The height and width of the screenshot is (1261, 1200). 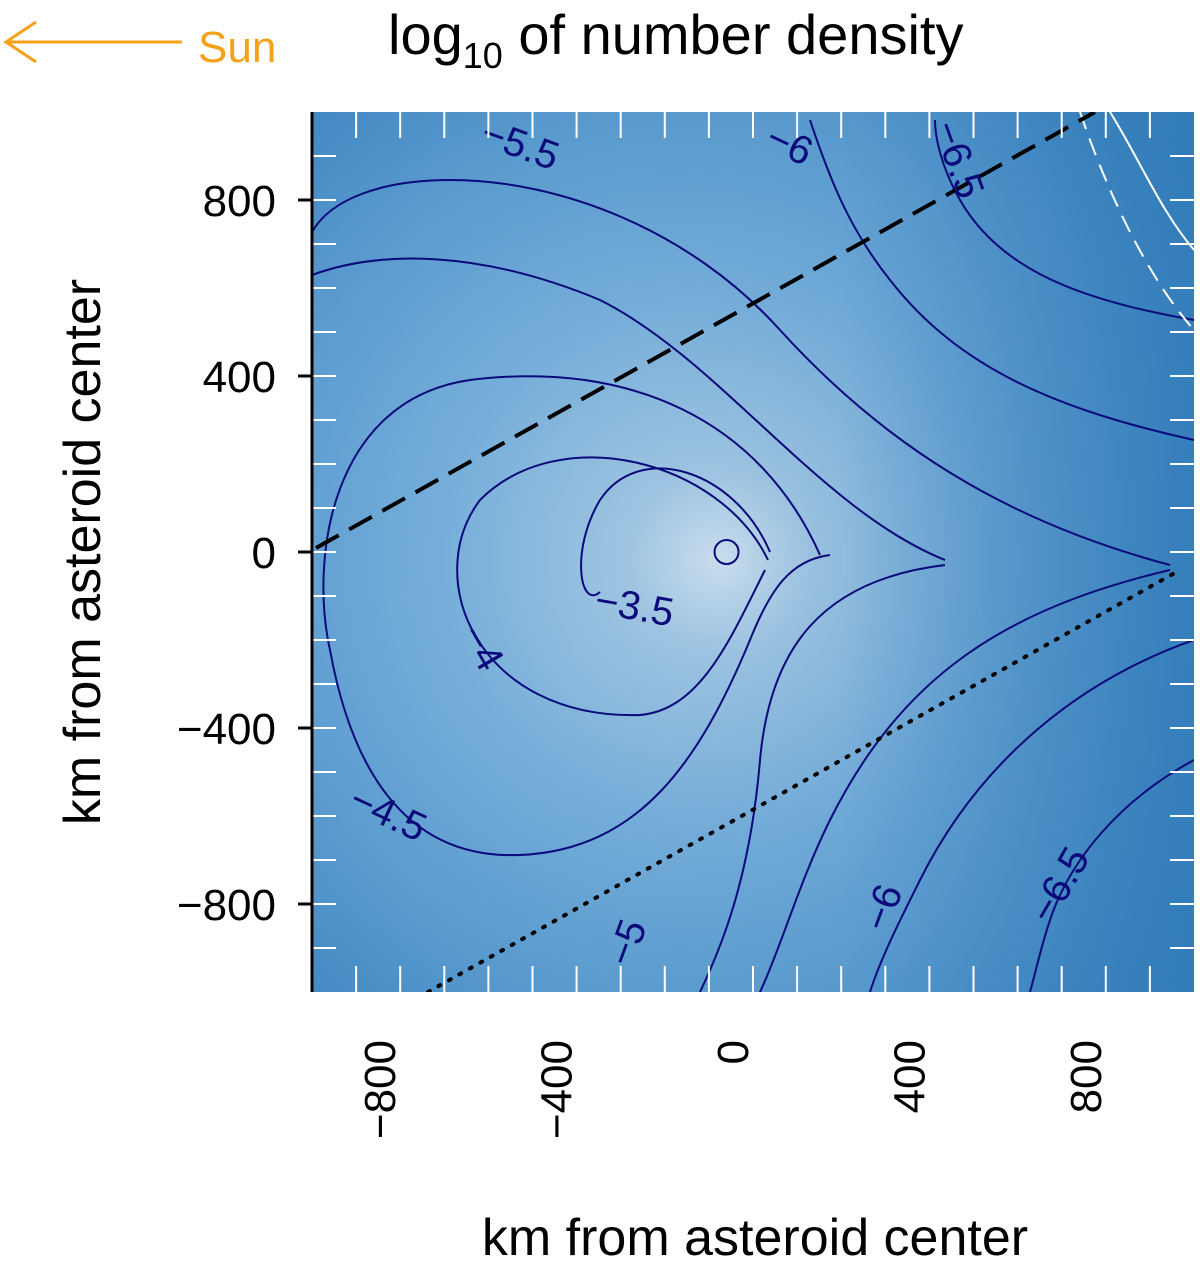 I want to click on contour-line-minus-5-b, so click(x=822, y=778).